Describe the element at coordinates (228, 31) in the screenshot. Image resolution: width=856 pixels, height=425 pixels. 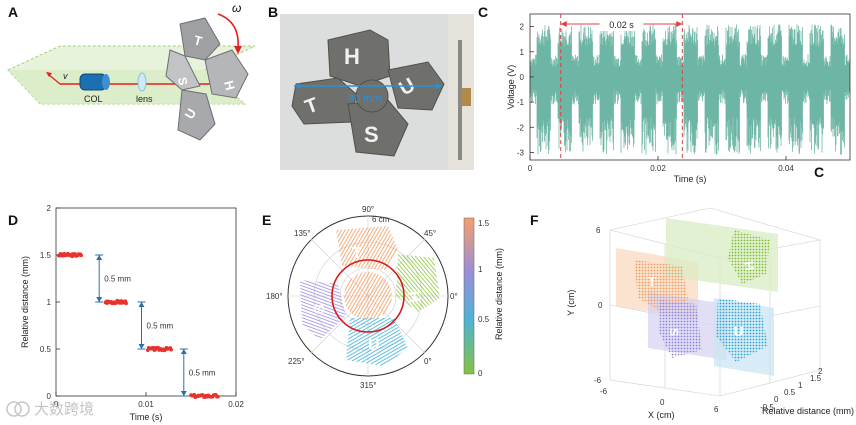
I see `rotation-arrow-icon` at that location.